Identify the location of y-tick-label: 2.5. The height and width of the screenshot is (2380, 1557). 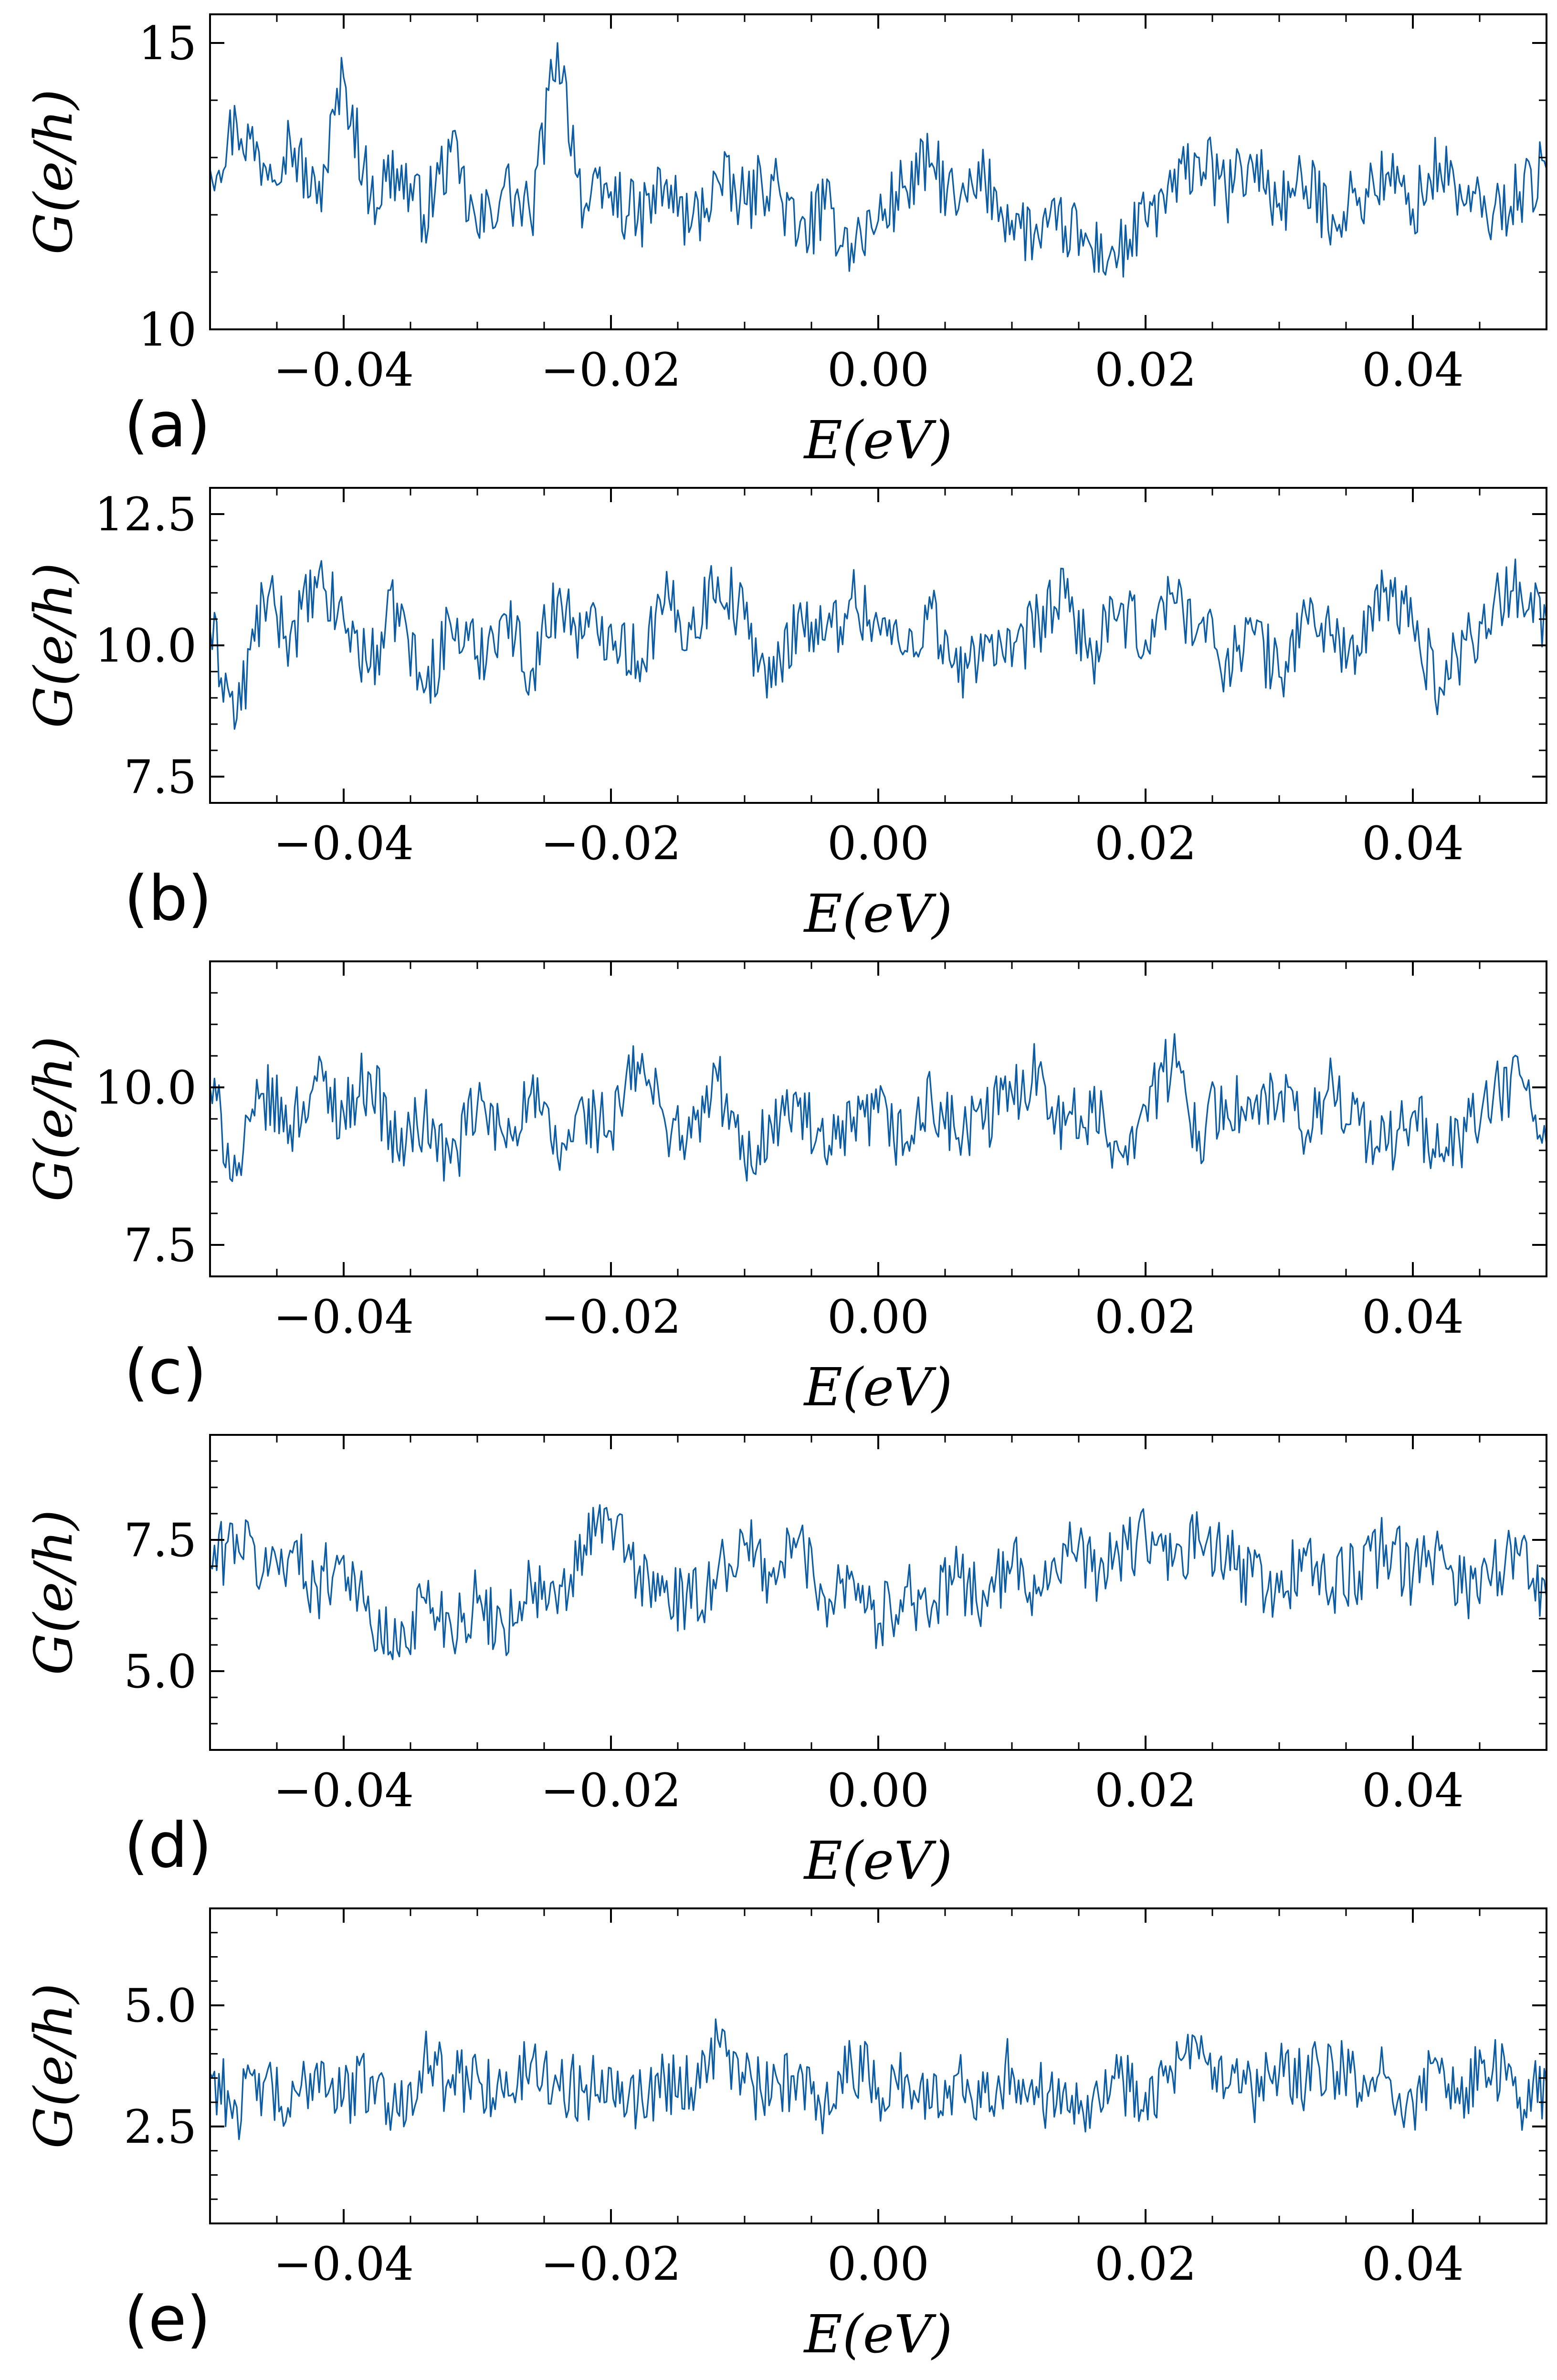
(160, 2127).